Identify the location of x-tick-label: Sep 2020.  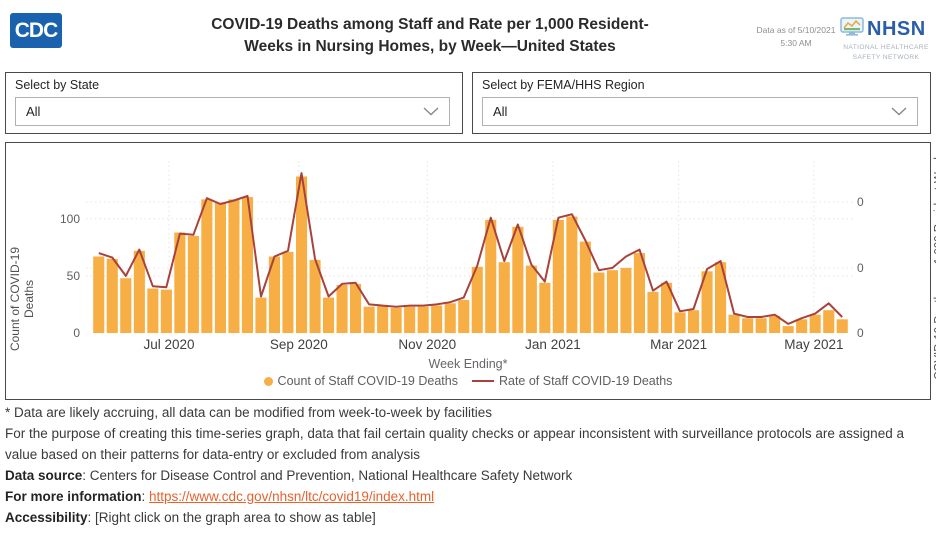
(299, 344).